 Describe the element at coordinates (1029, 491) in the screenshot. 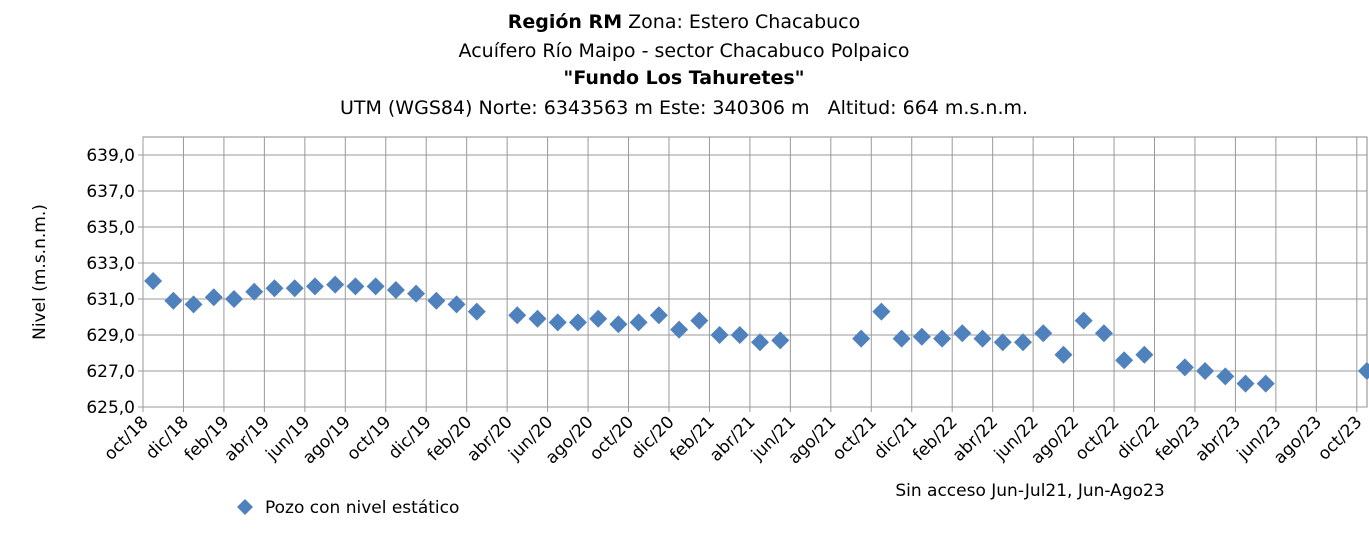

I see `annotation: Sin acceso Jun-Jul21, Jun-Ago23` at that location.